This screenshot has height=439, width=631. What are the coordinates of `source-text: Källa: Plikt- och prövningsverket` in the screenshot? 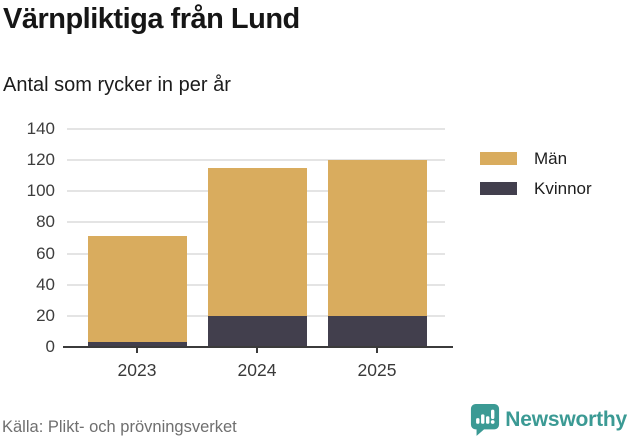 It's located at (119, 427).